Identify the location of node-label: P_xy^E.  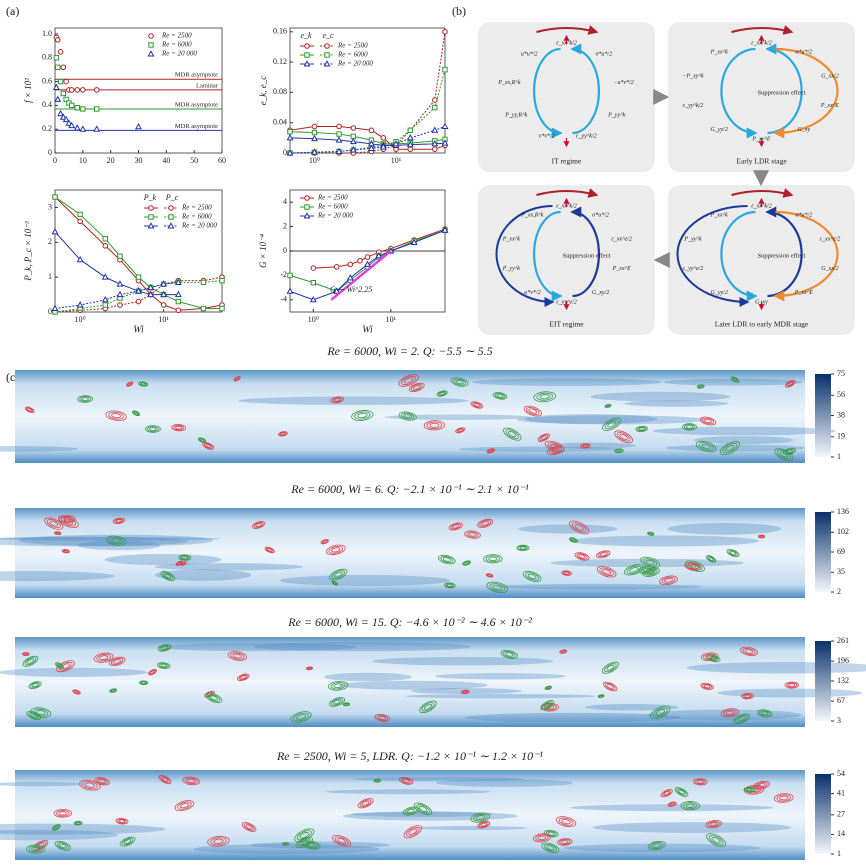
(761, 139).